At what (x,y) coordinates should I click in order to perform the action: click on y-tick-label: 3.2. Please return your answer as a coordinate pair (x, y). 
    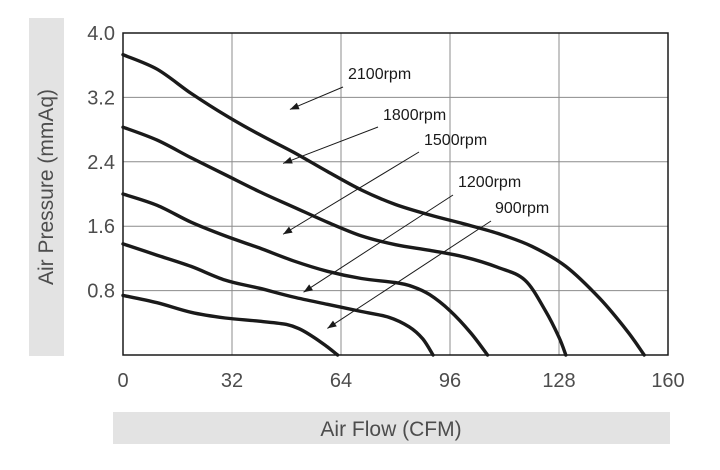
    Looking at the image, I should click on (101, 98).